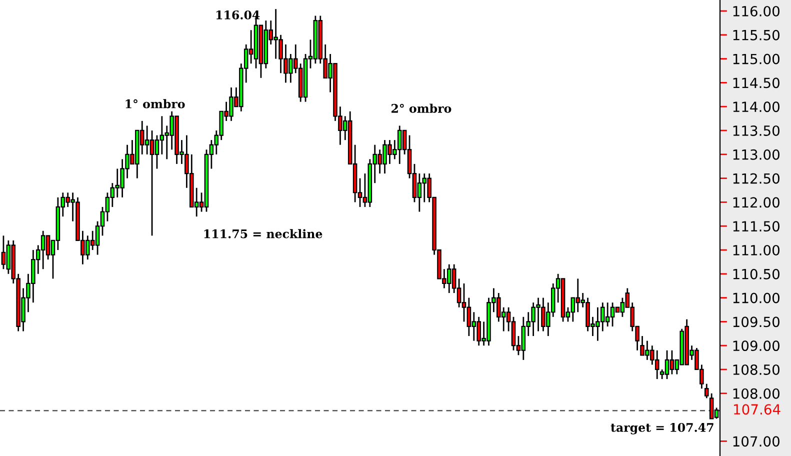 This screenshot has width=791, height=456. Describe the element at coordinates (756, 83) in the screenshot. I see `y-tick-label: 114.50` at that location.